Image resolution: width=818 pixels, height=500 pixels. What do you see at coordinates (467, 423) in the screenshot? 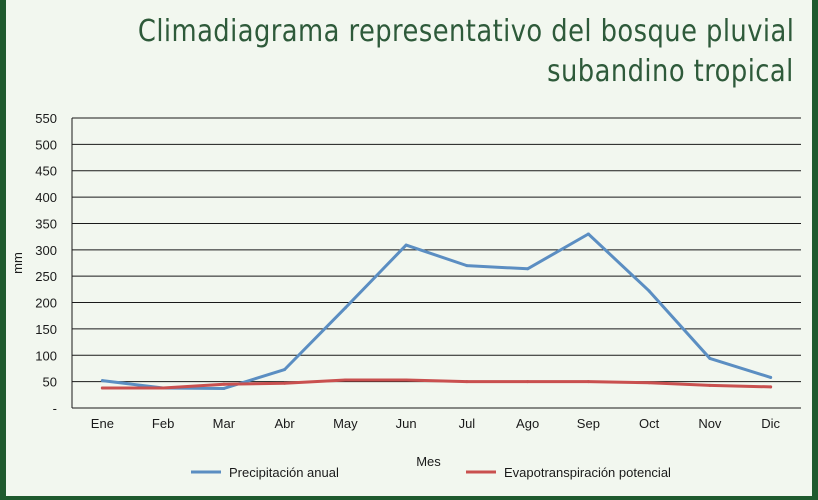
I see `x-tick-label: Jul` at bounding box center [467, 423].